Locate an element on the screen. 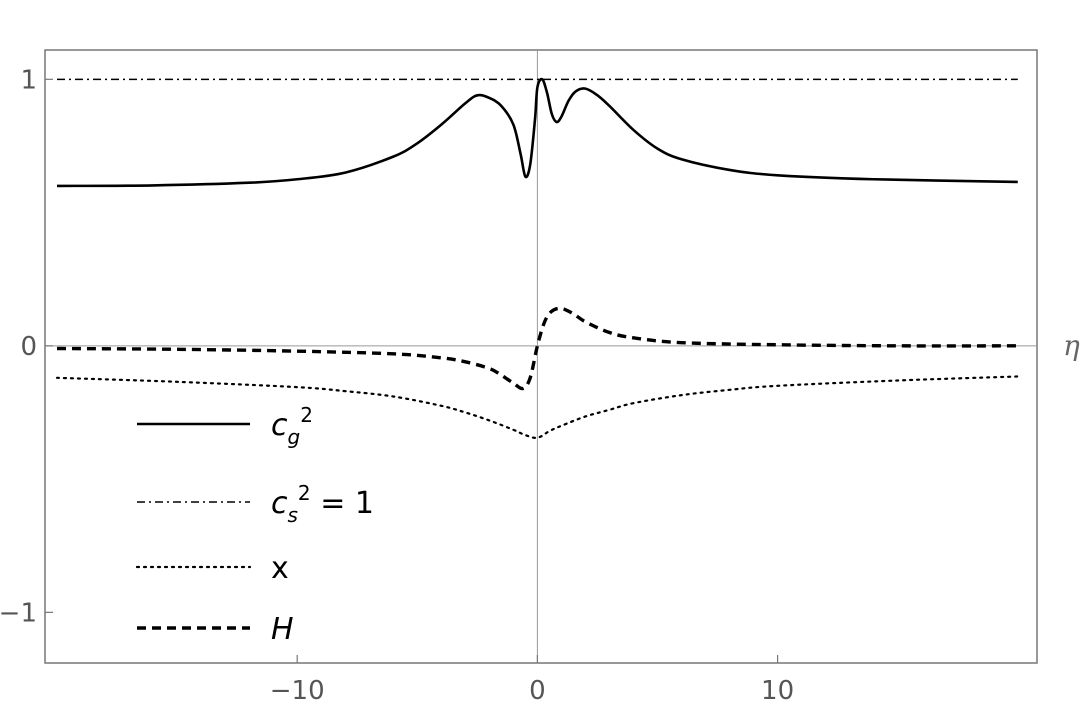 This screenshot has height=710, width=1080. legend-label-H: H is located at coordinates (282, 629).